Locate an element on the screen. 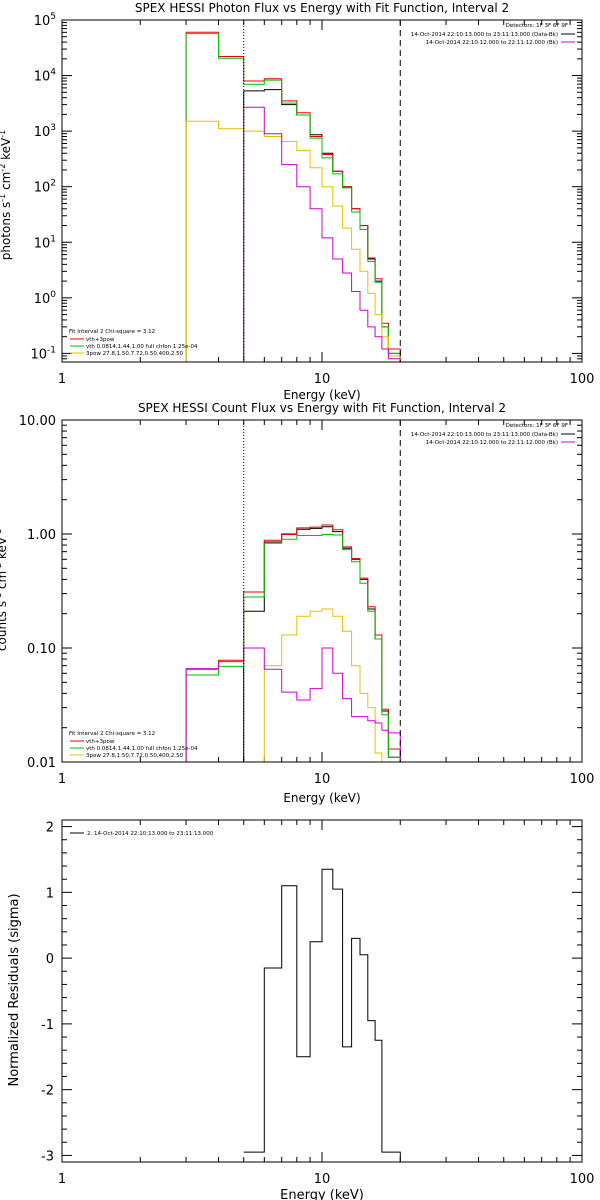 The height and width of the screenshot is (1200, 600). count-fit-range-markers is located at coordinates (322, 591).